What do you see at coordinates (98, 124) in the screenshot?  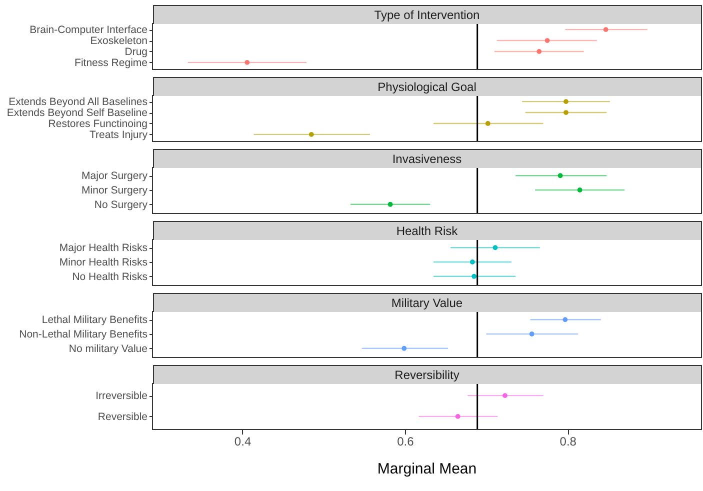 I see `y-tick-label: Restores Functinoing` at bounding box center [98, 124].